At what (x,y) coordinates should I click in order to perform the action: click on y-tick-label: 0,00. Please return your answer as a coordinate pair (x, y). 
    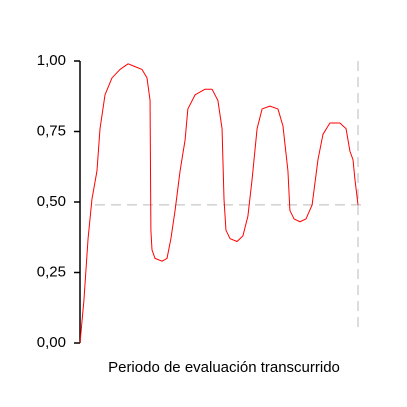
    Looking at the image, I should click on (51, 342).